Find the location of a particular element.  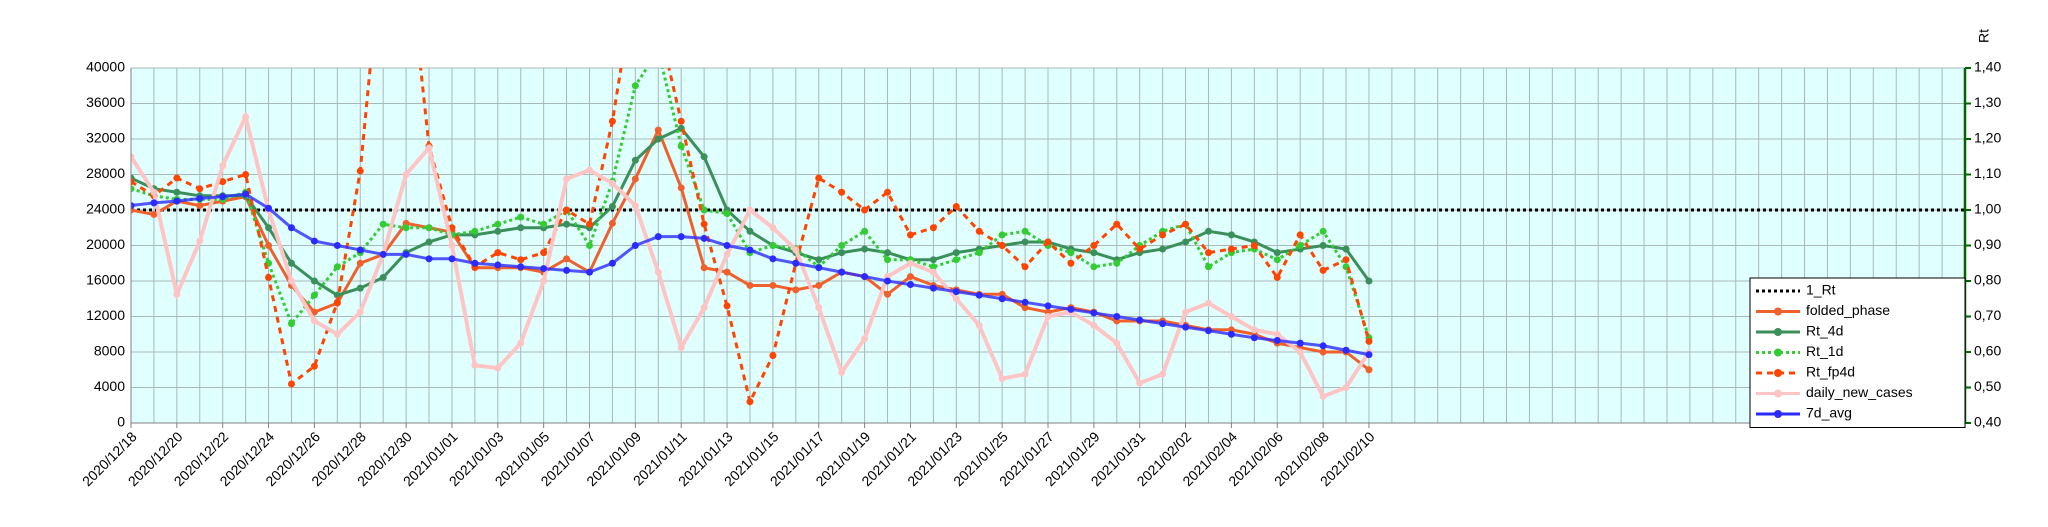

y2-tick-label: 1,00 is located at coordinates (1987, 209).